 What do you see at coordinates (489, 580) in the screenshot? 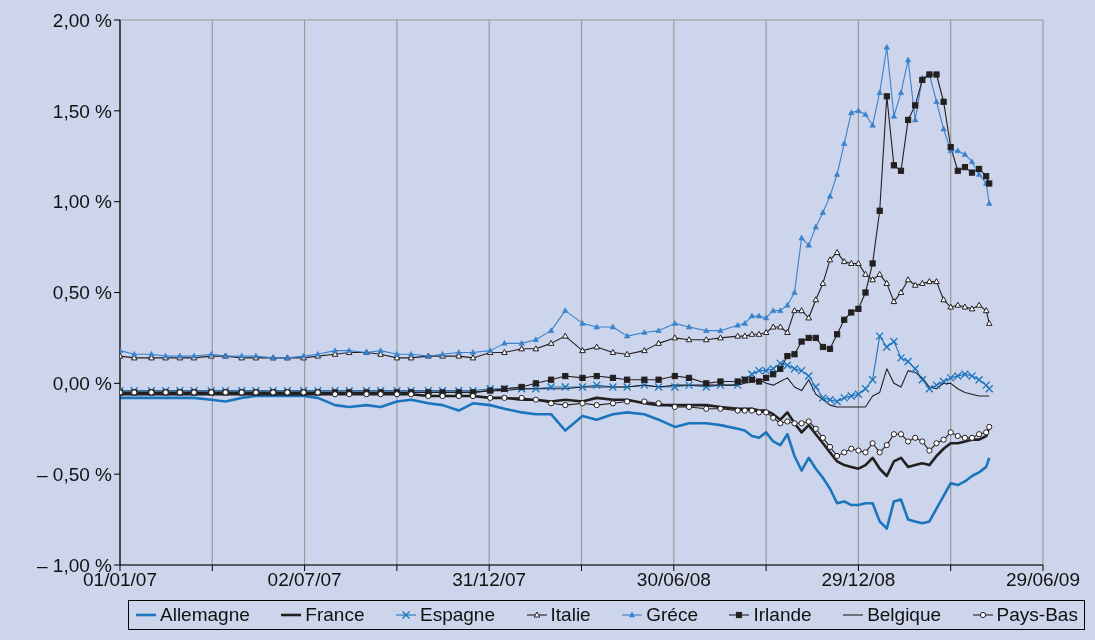
I see `x-tick-label: 31/12/07` at bounding box center [489, 580].